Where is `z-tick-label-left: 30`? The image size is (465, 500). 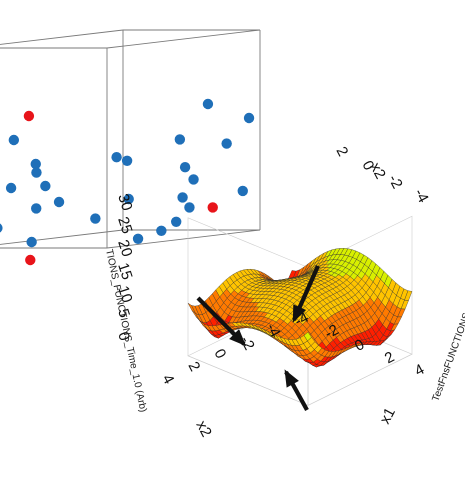 z-tick-label-left: 30 is located at coordinates (124, 202).